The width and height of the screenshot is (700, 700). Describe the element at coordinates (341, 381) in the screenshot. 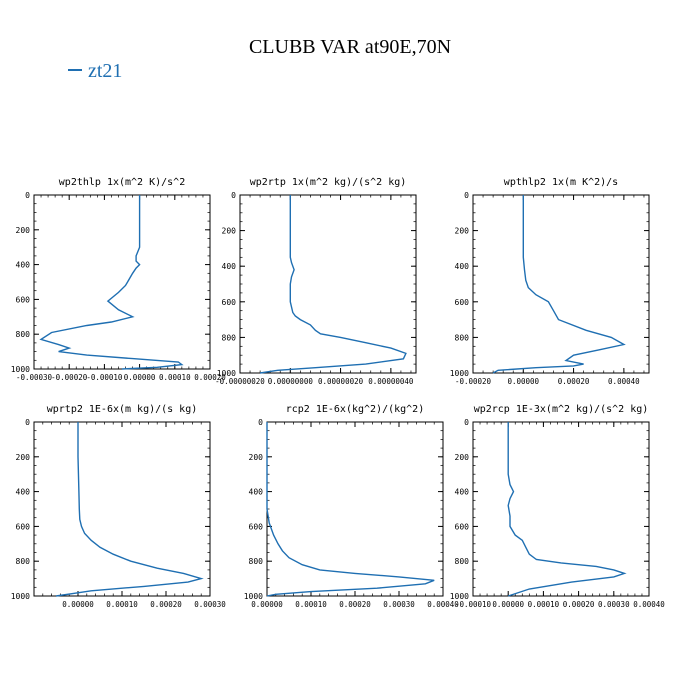

I see `chart-2-xtick-label: 0.00000020` at that location.